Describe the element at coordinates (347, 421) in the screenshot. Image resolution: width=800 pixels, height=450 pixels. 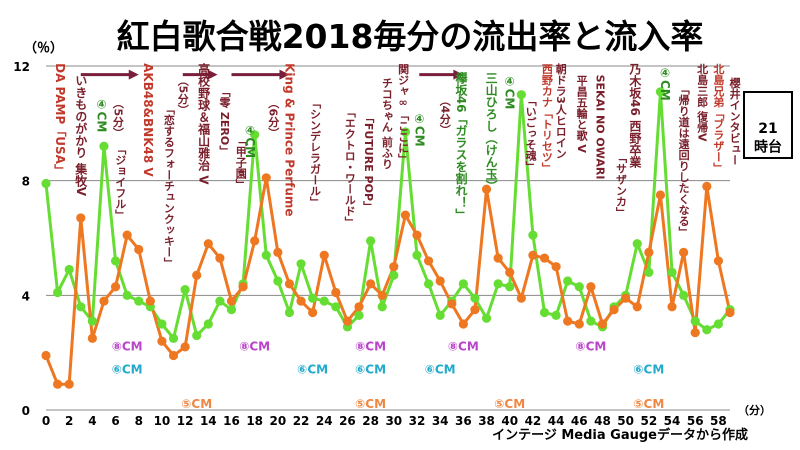
I see `x-tick-label: 26` at that location.